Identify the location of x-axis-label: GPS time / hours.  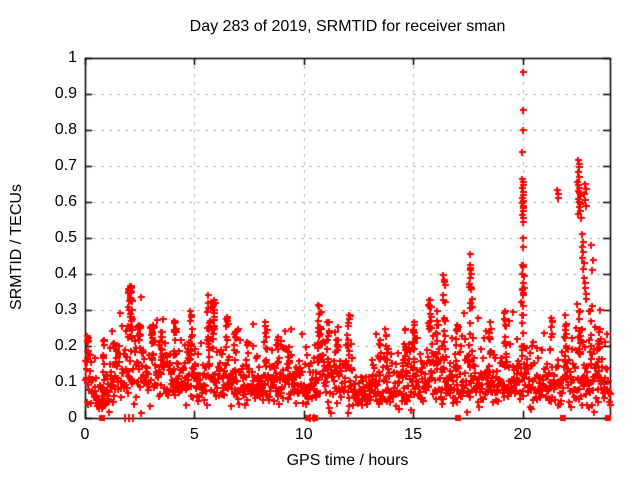
(347, 460).